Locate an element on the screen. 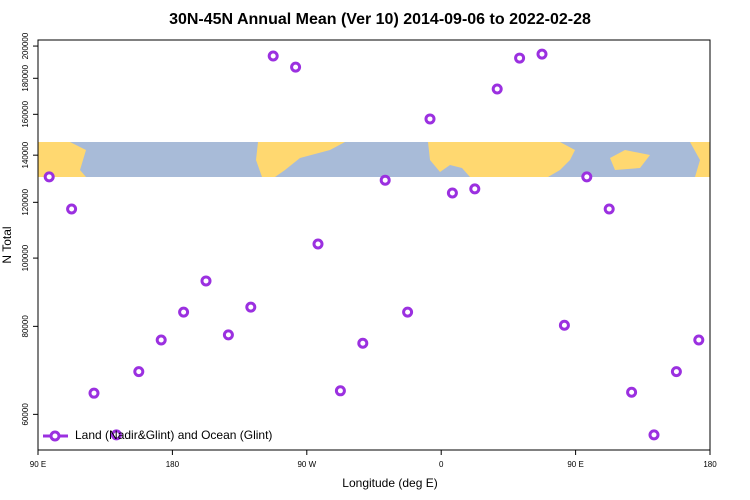 The image size is (750, 500). y-tick-label: 100000 is located at coordinates (25, 257).